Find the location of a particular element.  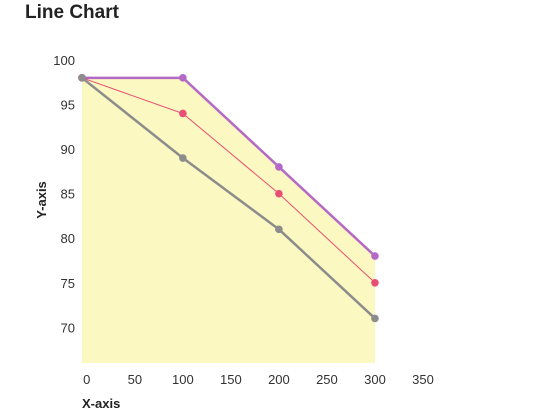

x-tick-label: 0 is located at coordinates (86, 379).